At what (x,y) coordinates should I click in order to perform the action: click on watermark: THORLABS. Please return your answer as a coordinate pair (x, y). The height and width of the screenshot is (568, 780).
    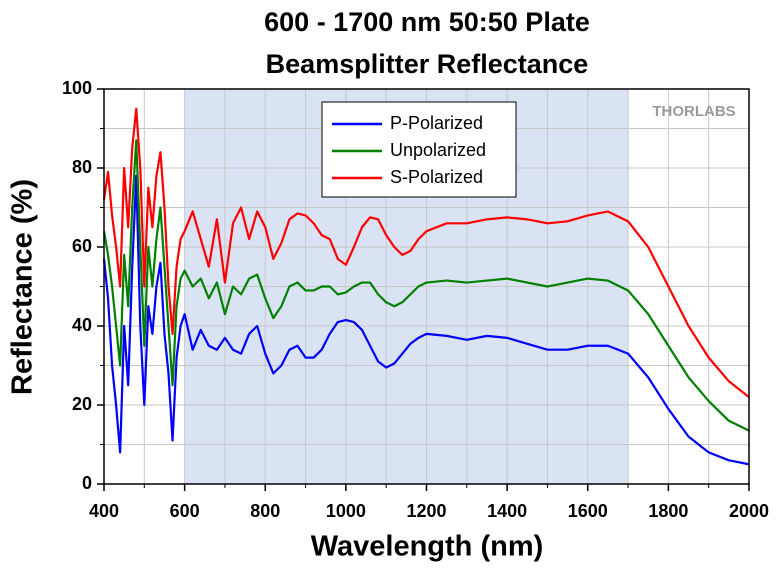
    Looking at the image, I should click on (693, 111).